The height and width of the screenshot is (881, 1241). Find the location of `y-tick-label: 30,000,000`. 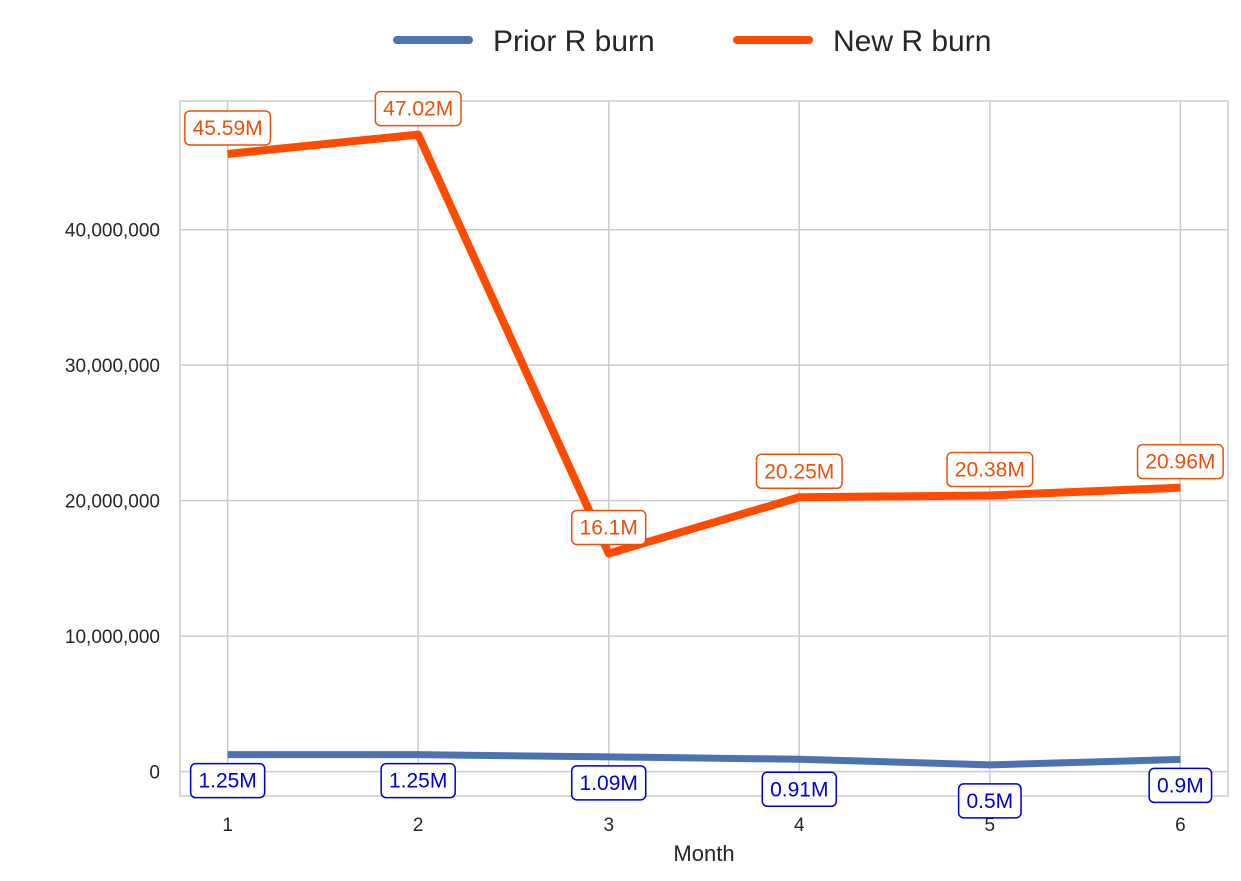

y-tick-label: 30,000,000 is located at coordinates (112, 366).